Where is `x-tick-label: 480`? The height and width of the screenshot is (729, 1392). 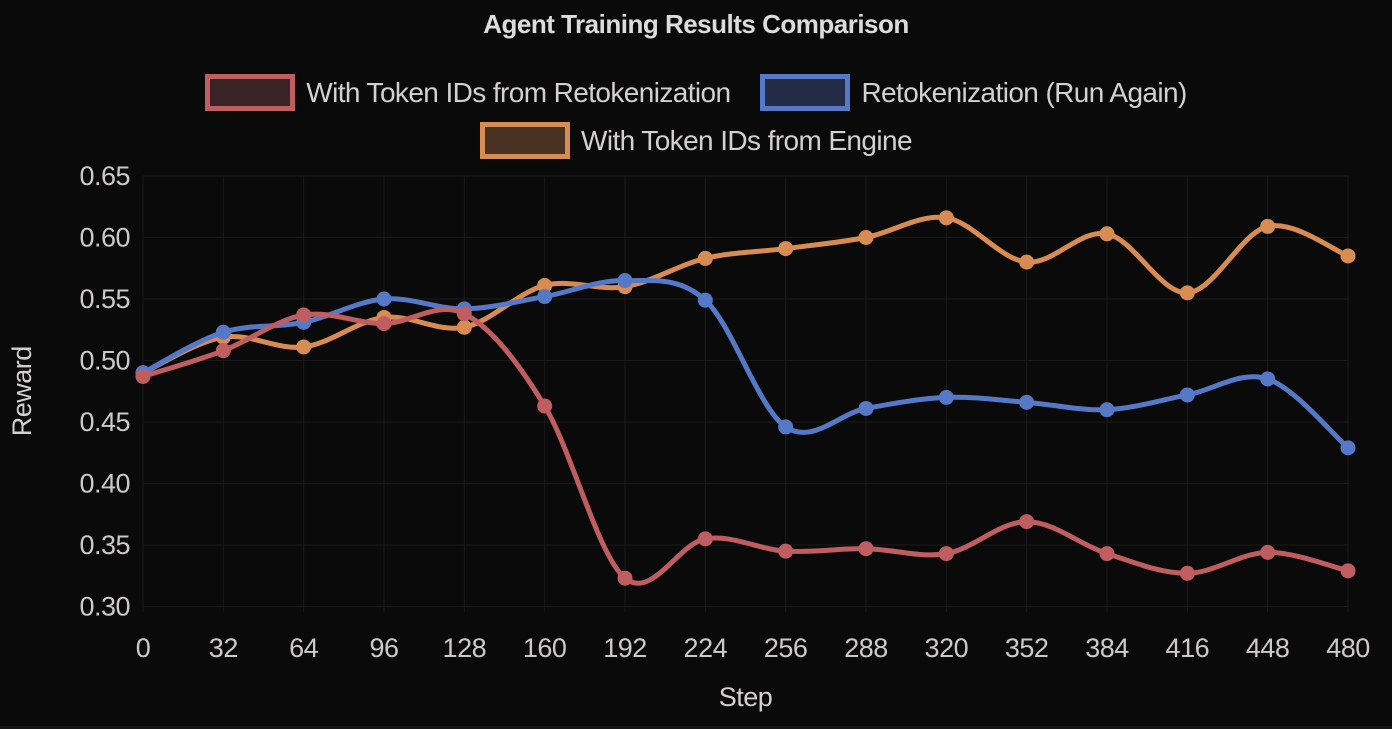
x-tick-label: 480 is located at coordinates (1348, 648).